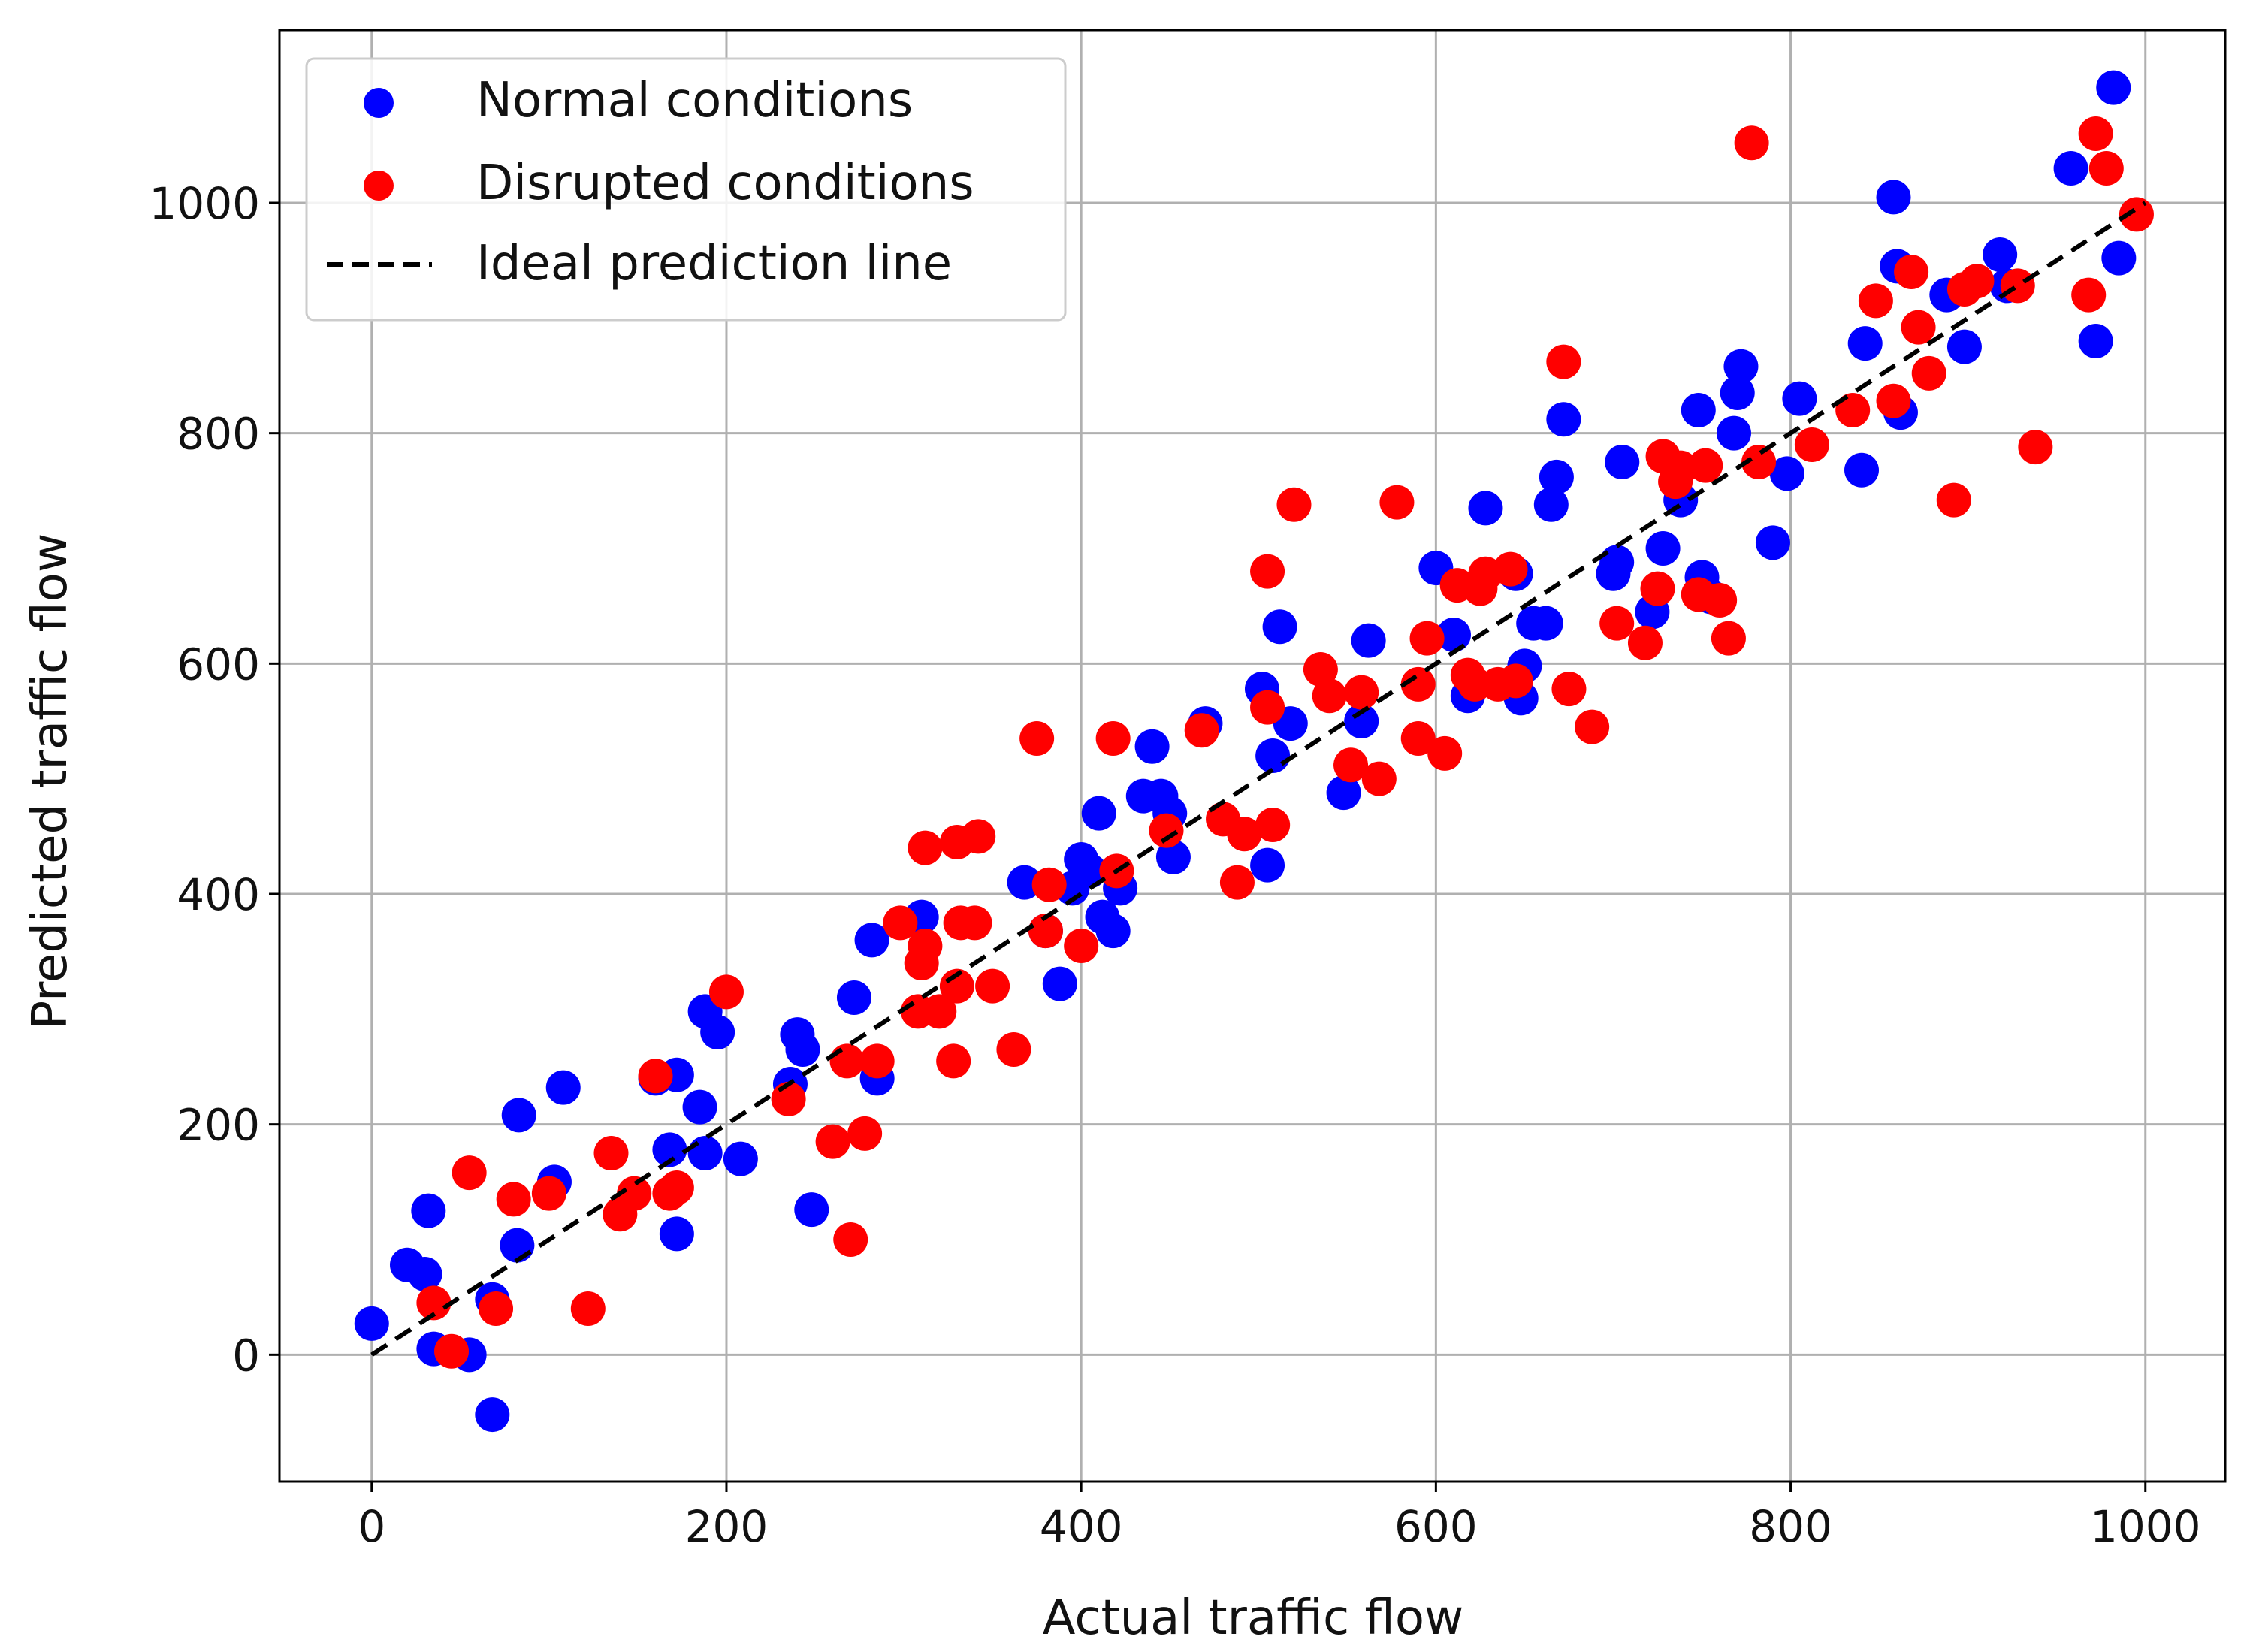 The image size is (2256, 1652). Describe the element at coordinates (379, 103) in the screenshot. I see `legend-marker-normal` at that location.